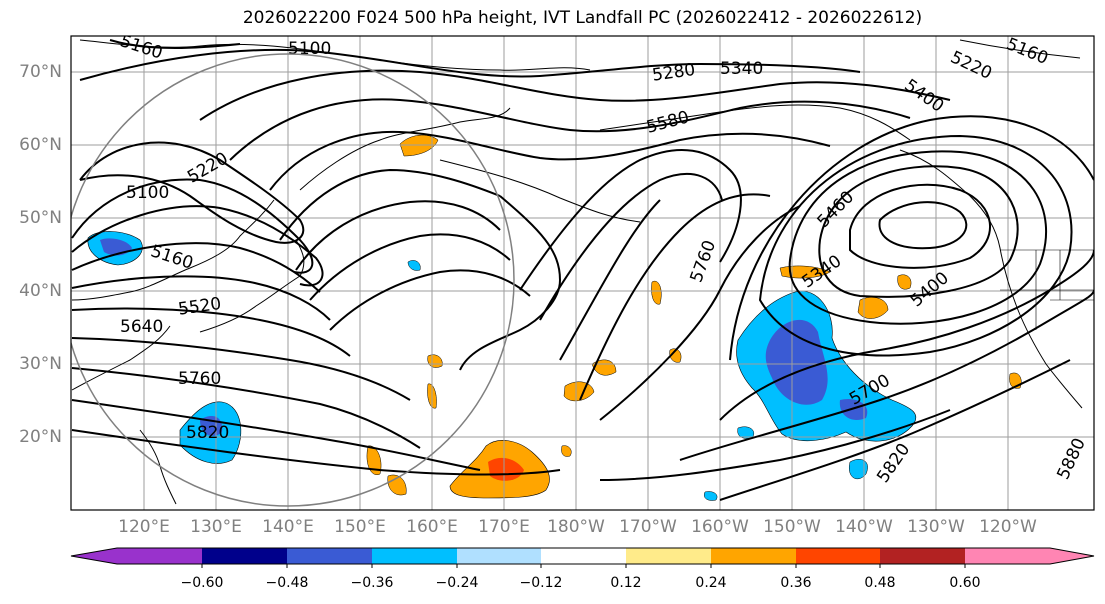 The image size is (1105, 604). Describe the element at coordinates (141, 327) in the screenshot. I see `contour-label: 5640` at that location.